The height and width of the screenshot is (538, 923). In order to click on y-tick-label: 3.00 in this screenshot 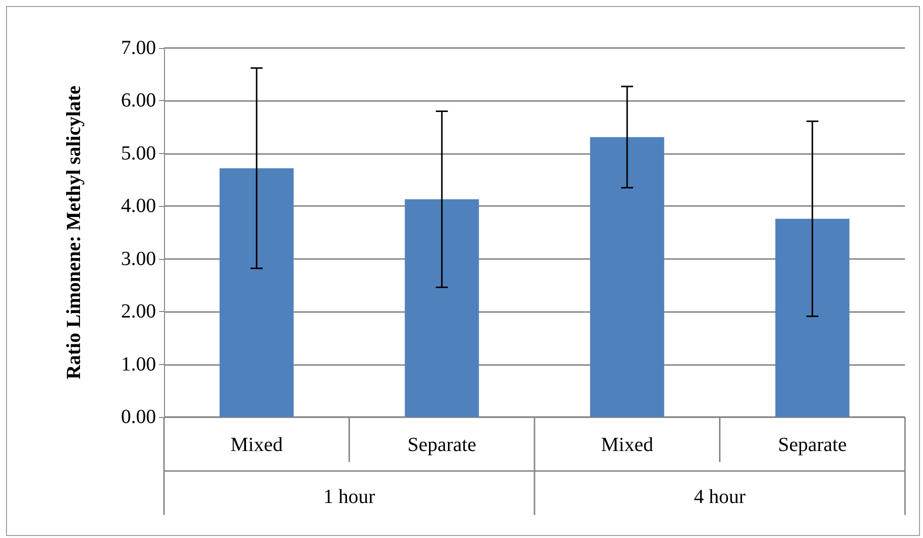, I will do `click(138, 259)`.